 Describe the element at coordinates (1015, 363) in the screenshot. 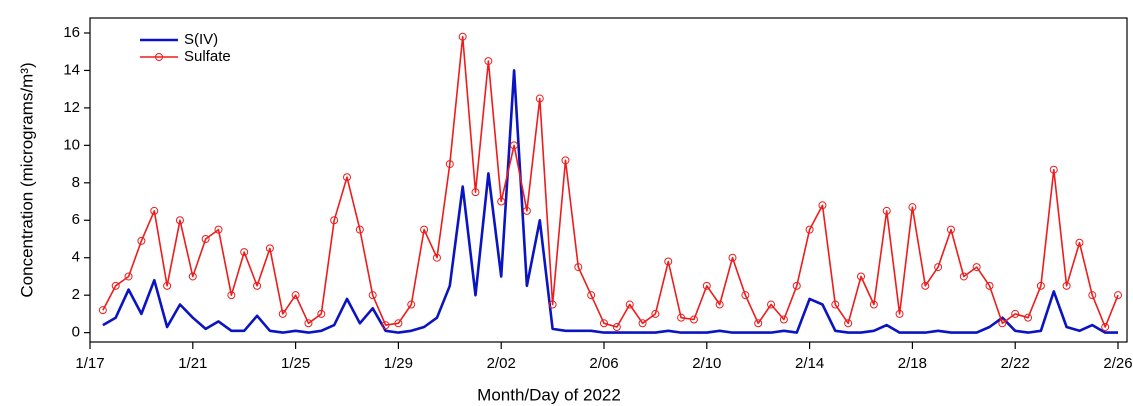

I see `x-tick-label: 2/22` at that location.